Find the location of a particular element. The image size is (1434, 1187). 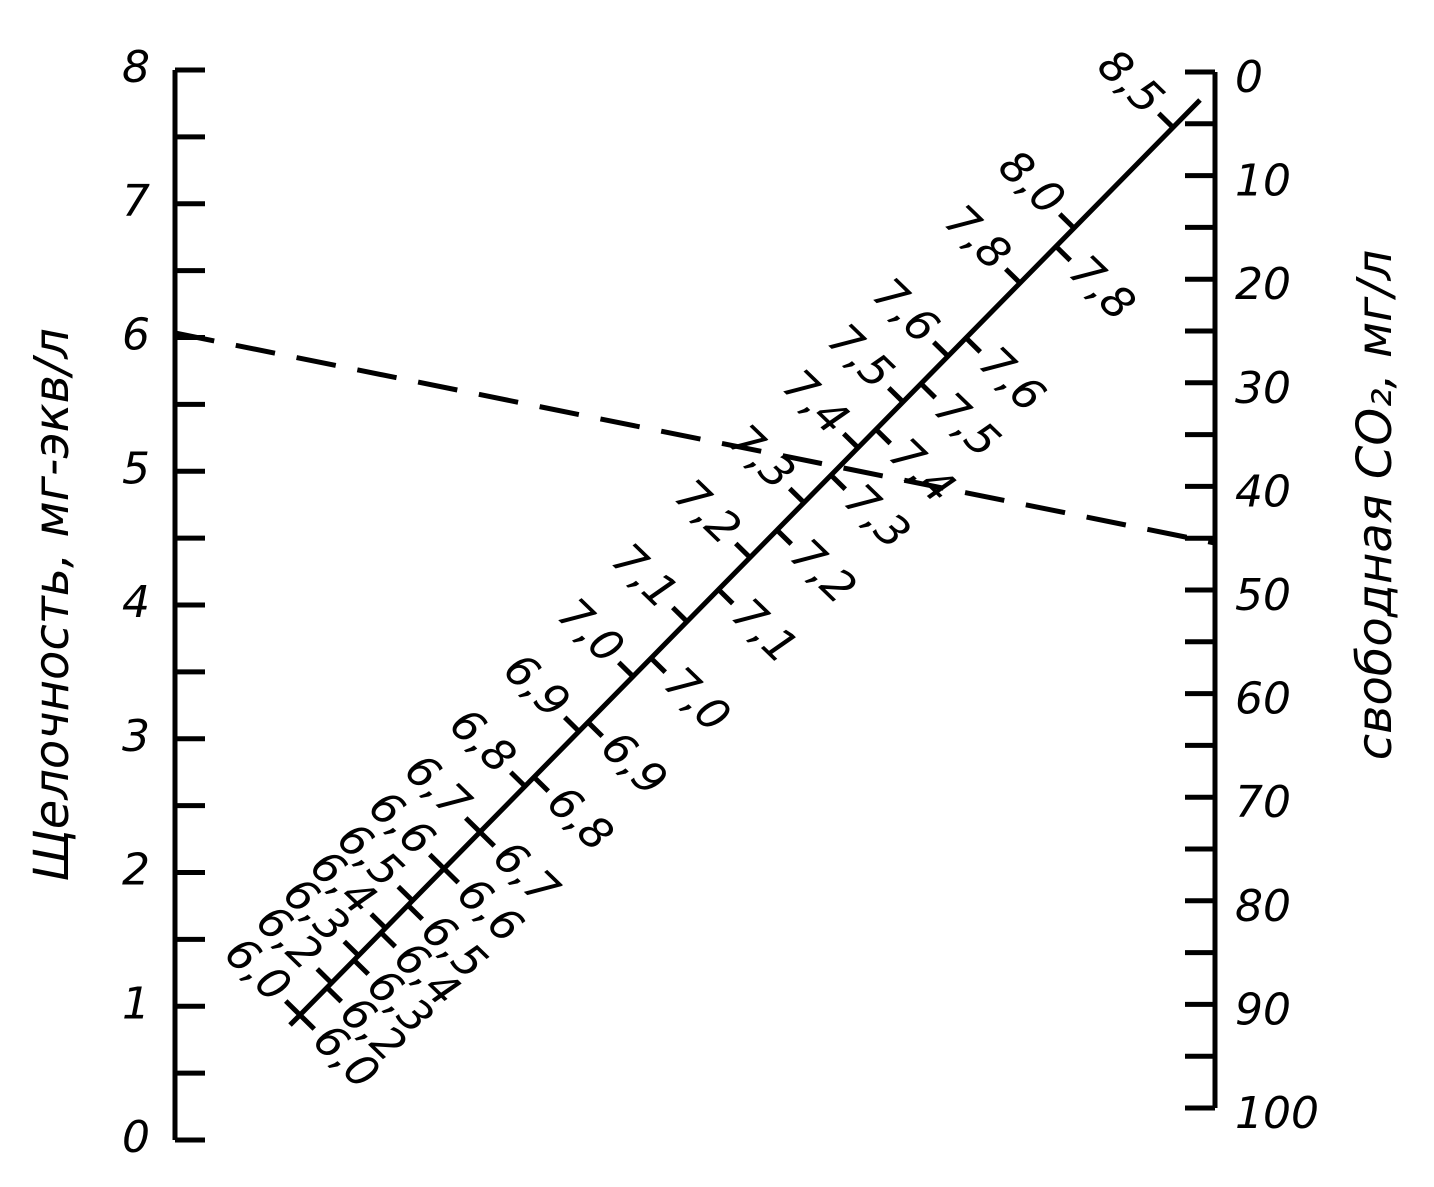

right-tick-label: 30 is located at coordinates (1263, 388).